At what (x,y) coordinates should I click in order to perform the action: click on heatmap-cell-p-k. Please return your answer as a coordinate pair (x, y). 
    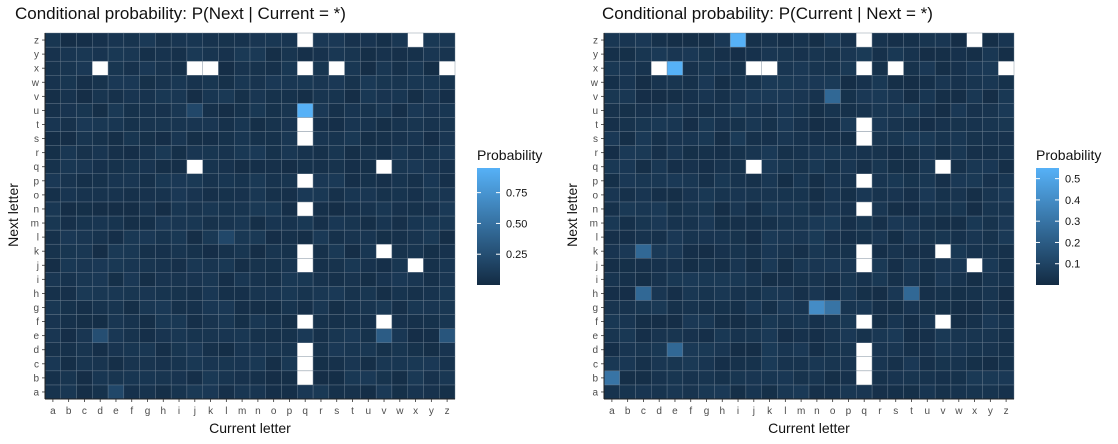
    Looking at the image, I should click on (848, 251).